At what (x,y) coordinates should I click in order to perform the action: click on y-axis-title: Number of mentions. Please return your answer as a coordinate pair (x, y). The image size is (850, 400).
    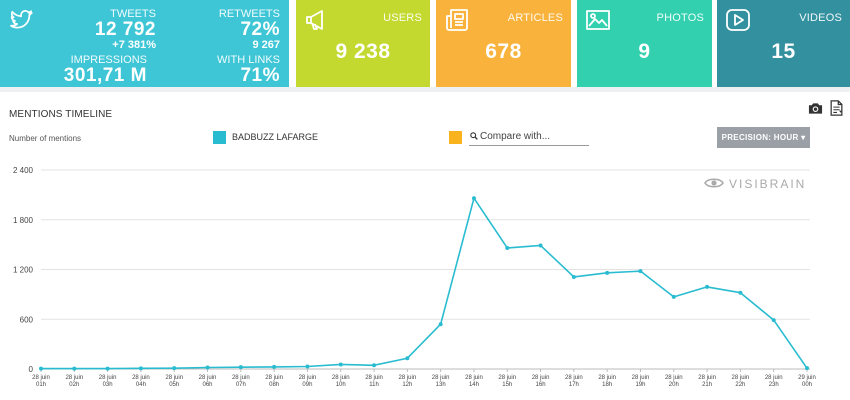
    Looking at the image, I should click on (45, 138).